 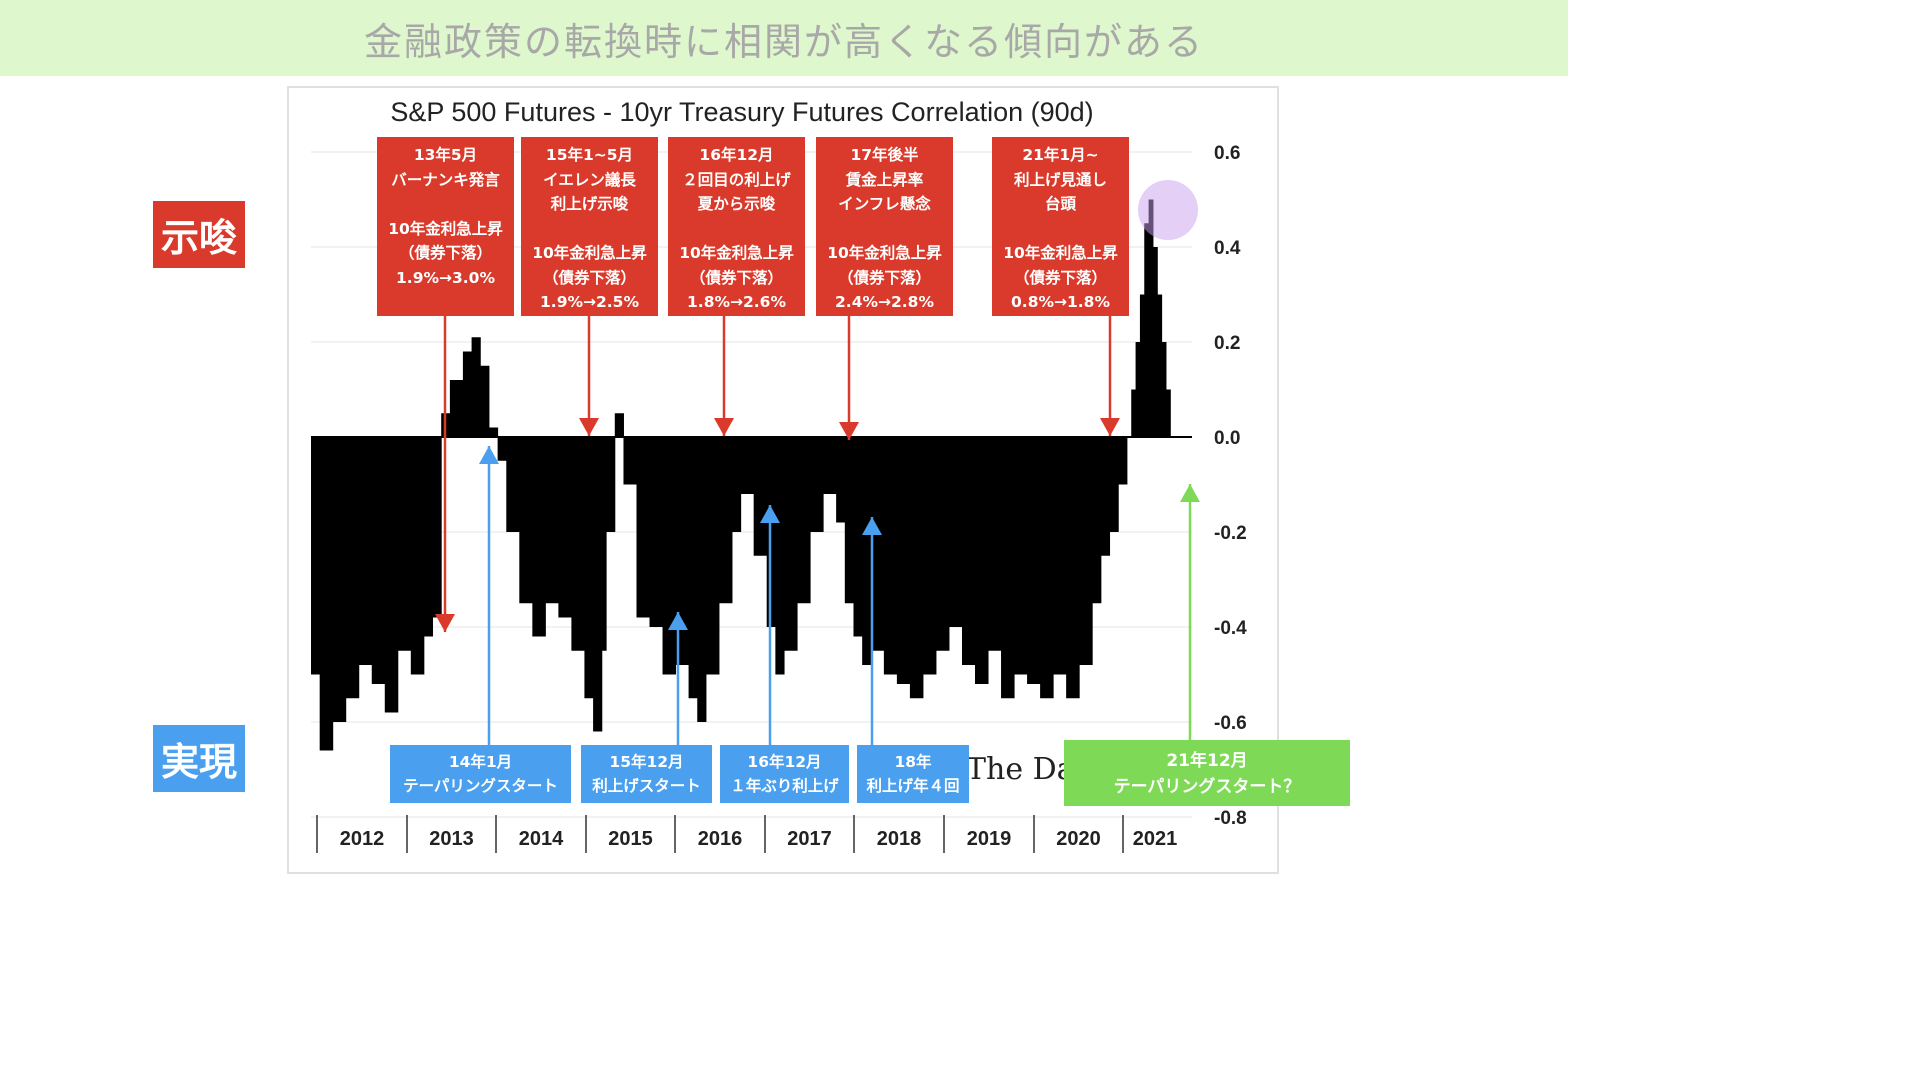 What do you see at coordinates (747, 834) in the screenshot?
I see `x-axis: 2012 2013 2014 2015 2016 2017 2018 2019 2020 2021` at bounding box center [747, 834].